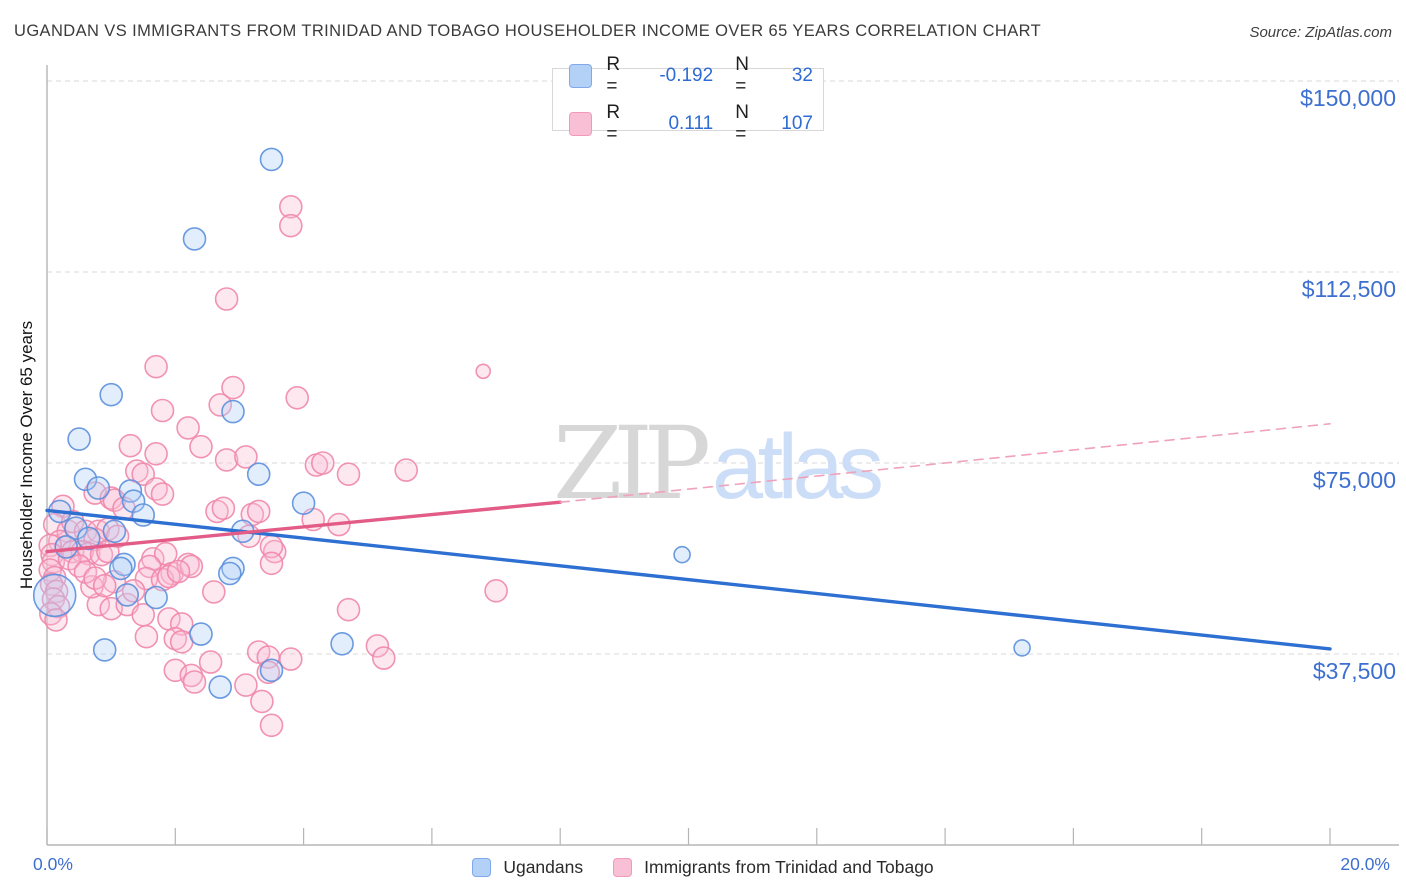 The width and height of the screenshot is (1406, 892). I want to click on y-axis-title: Householder Income Over 65 years, so click(26, 455).